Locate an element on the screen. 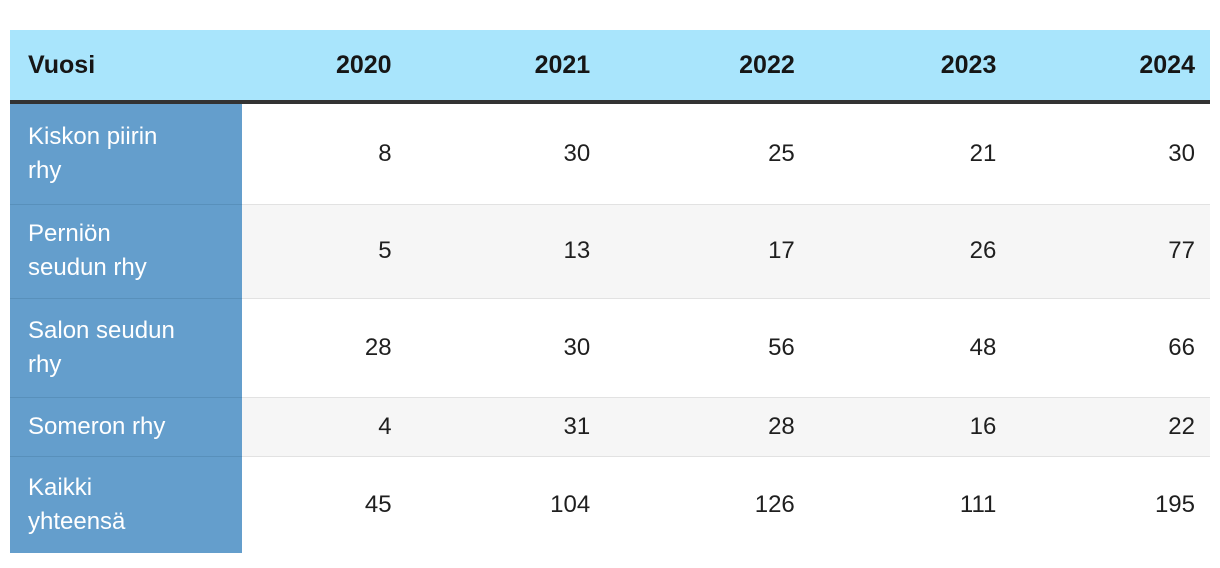  header-row: Vuosi 2020 2021 2022 2023 2024 is located at coordinates (610, 67).